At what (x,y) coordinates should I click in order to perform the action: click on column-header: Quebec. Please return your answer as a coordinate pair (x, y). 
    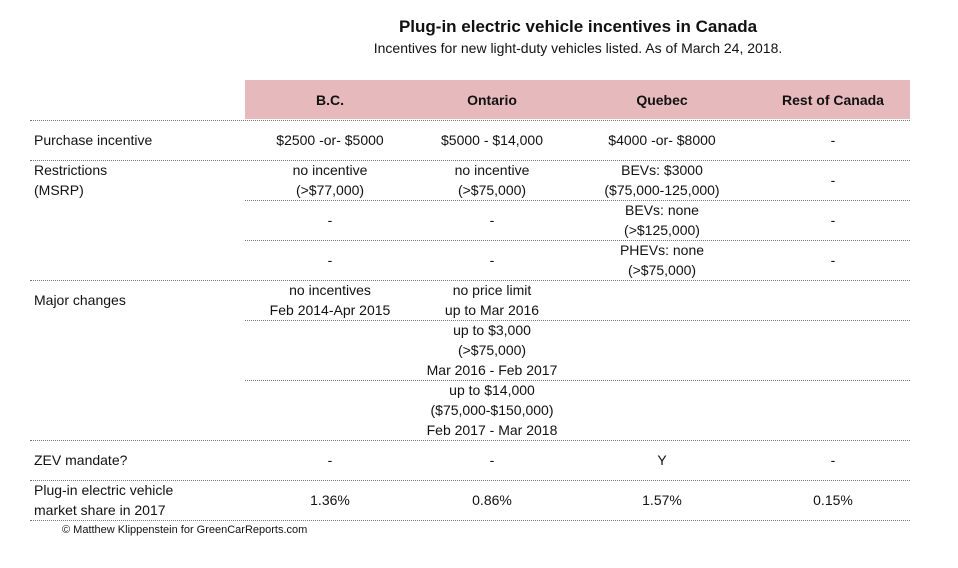
    Looking at the image, I should click on (662, 100).